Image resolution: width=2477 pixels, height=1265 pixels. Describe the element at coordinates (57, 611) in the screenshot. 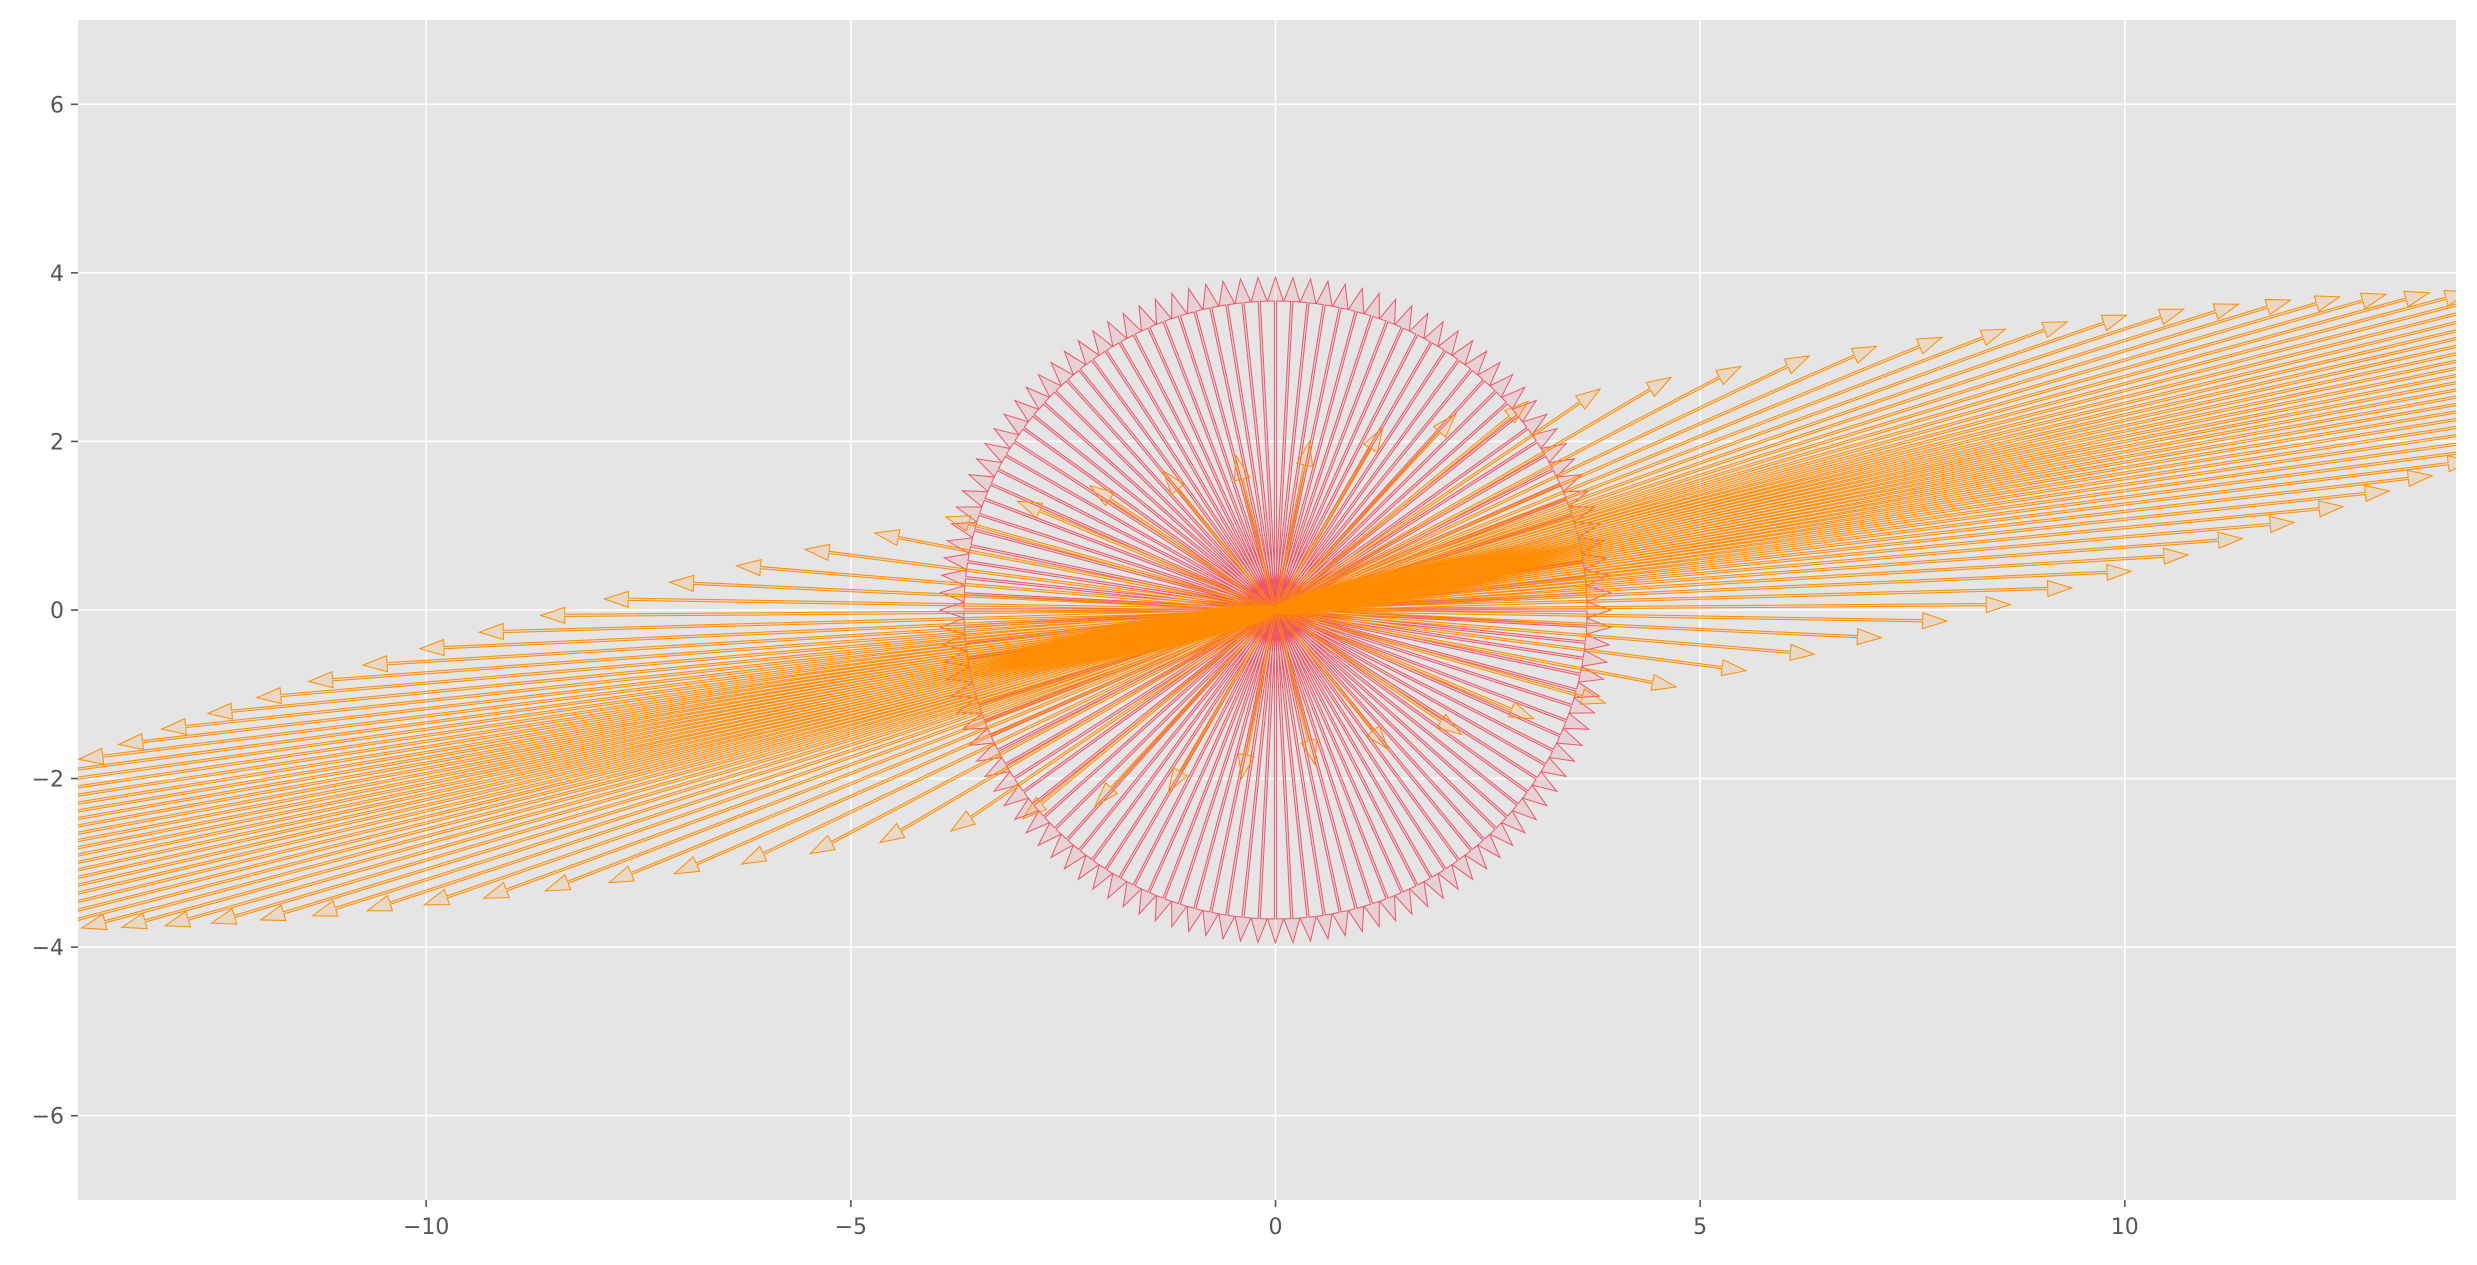

I see `y-tick-label: 0` at that location.